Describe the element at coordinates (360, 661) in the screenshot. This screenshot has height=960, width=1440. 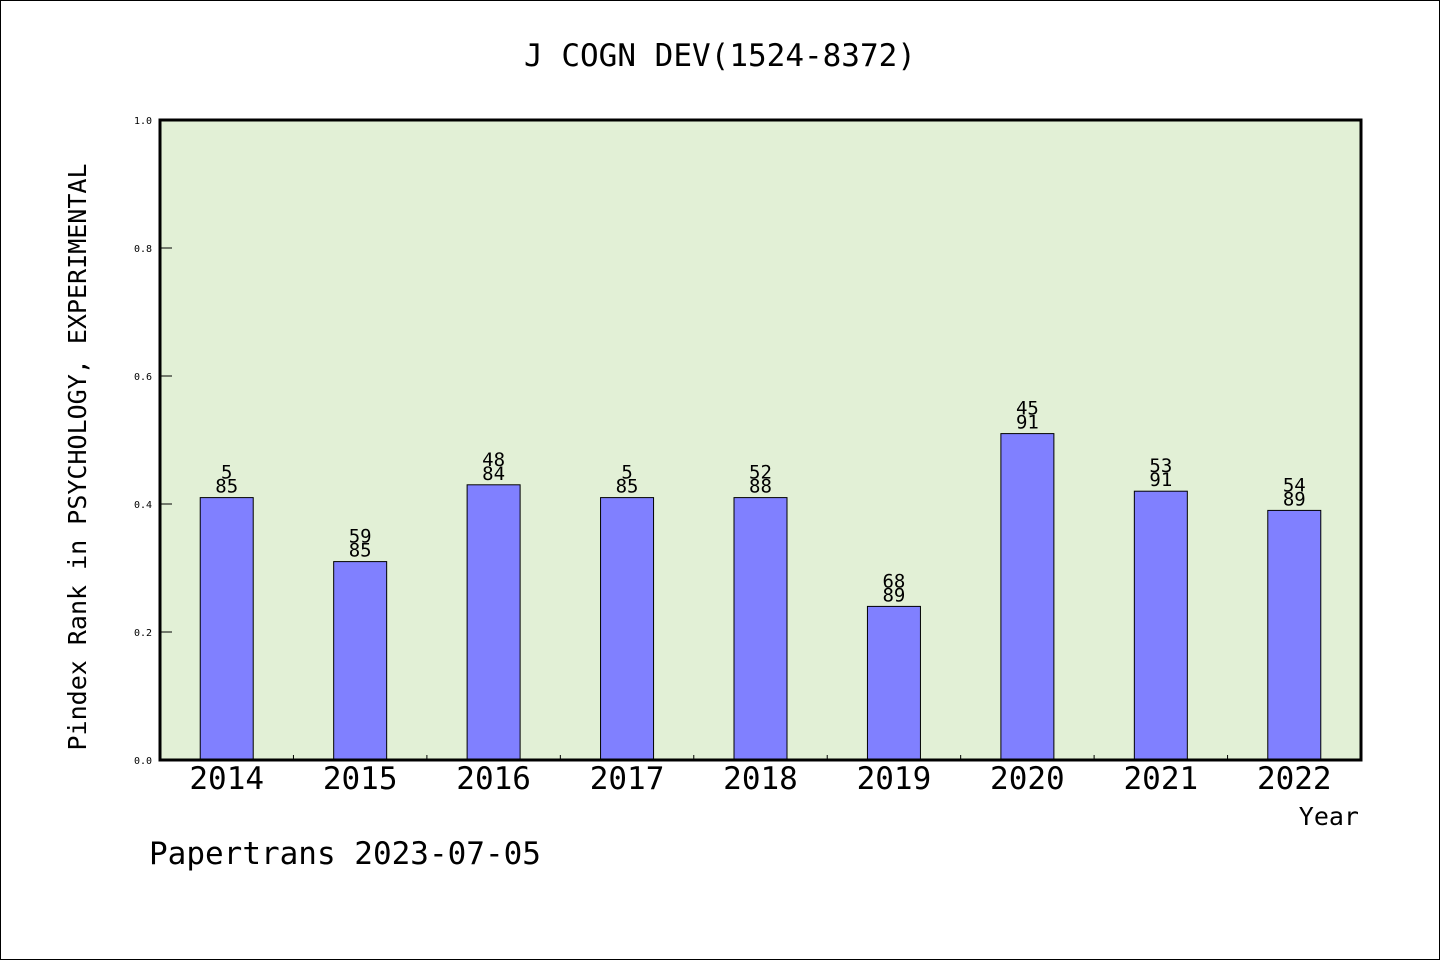
I see `bar-2015` at that location.